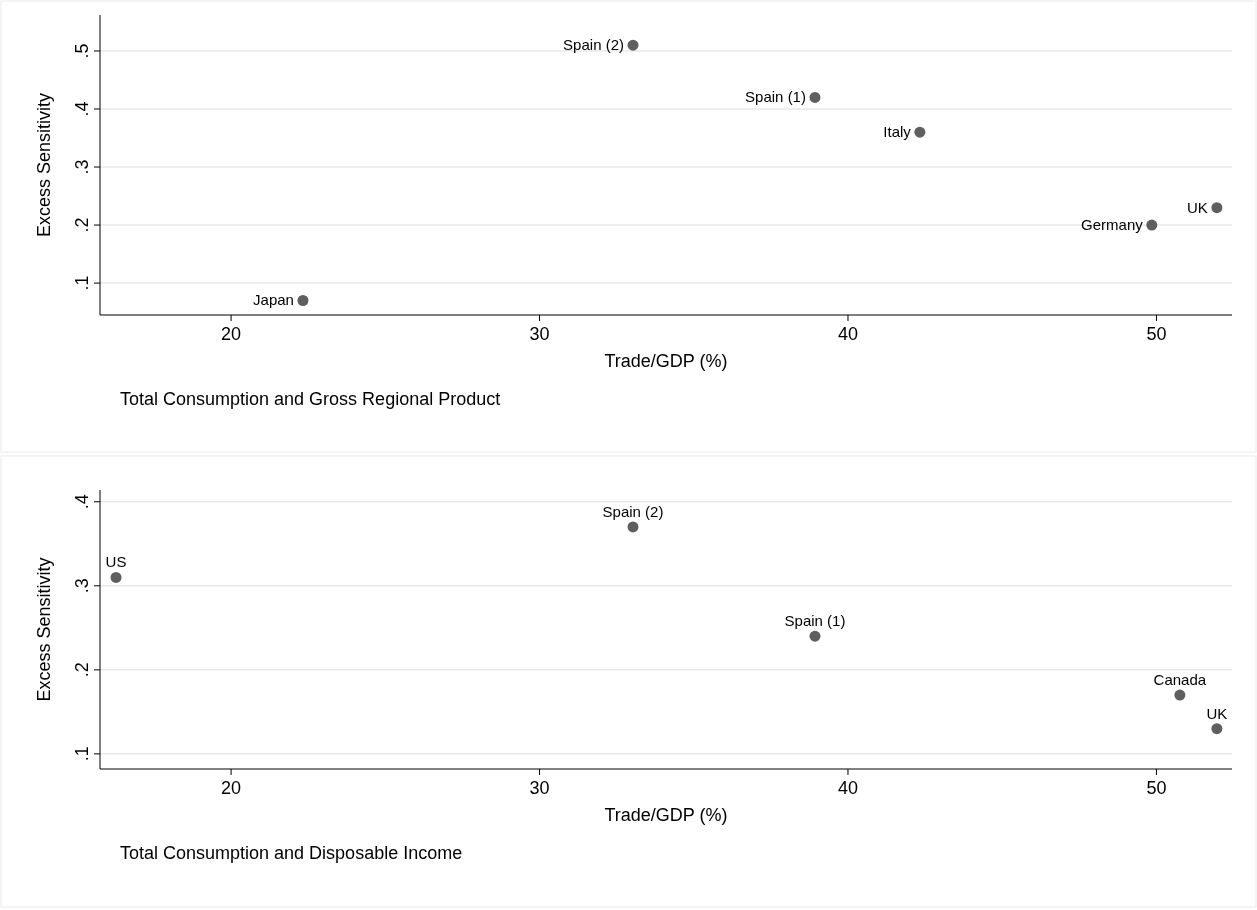 This screenshot has height=910, width=1257. I want to click on annotation: Italy, so click(897, 132).